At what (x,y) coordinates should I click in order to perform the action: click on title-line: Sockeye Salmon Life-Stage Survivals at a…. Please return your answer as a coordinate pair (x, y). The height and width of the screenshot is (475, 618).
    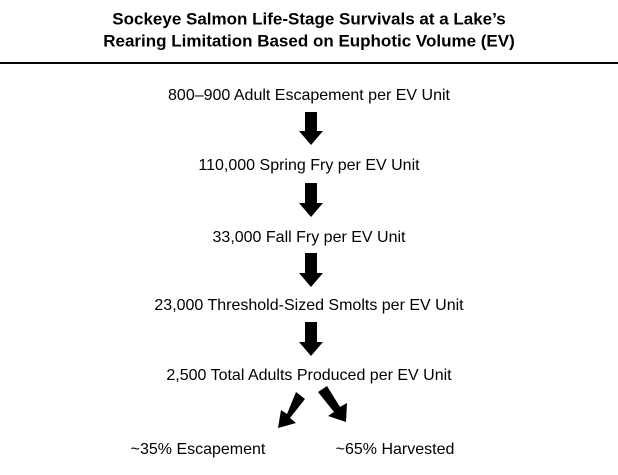
    Looking at the image, I should click on (308, 18).